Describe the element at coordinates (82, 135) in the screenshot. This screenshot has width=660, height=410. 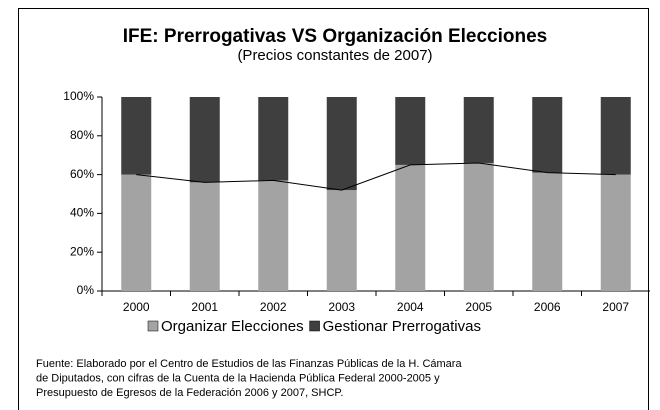
I see `y-tick-label: 80%` at that location.